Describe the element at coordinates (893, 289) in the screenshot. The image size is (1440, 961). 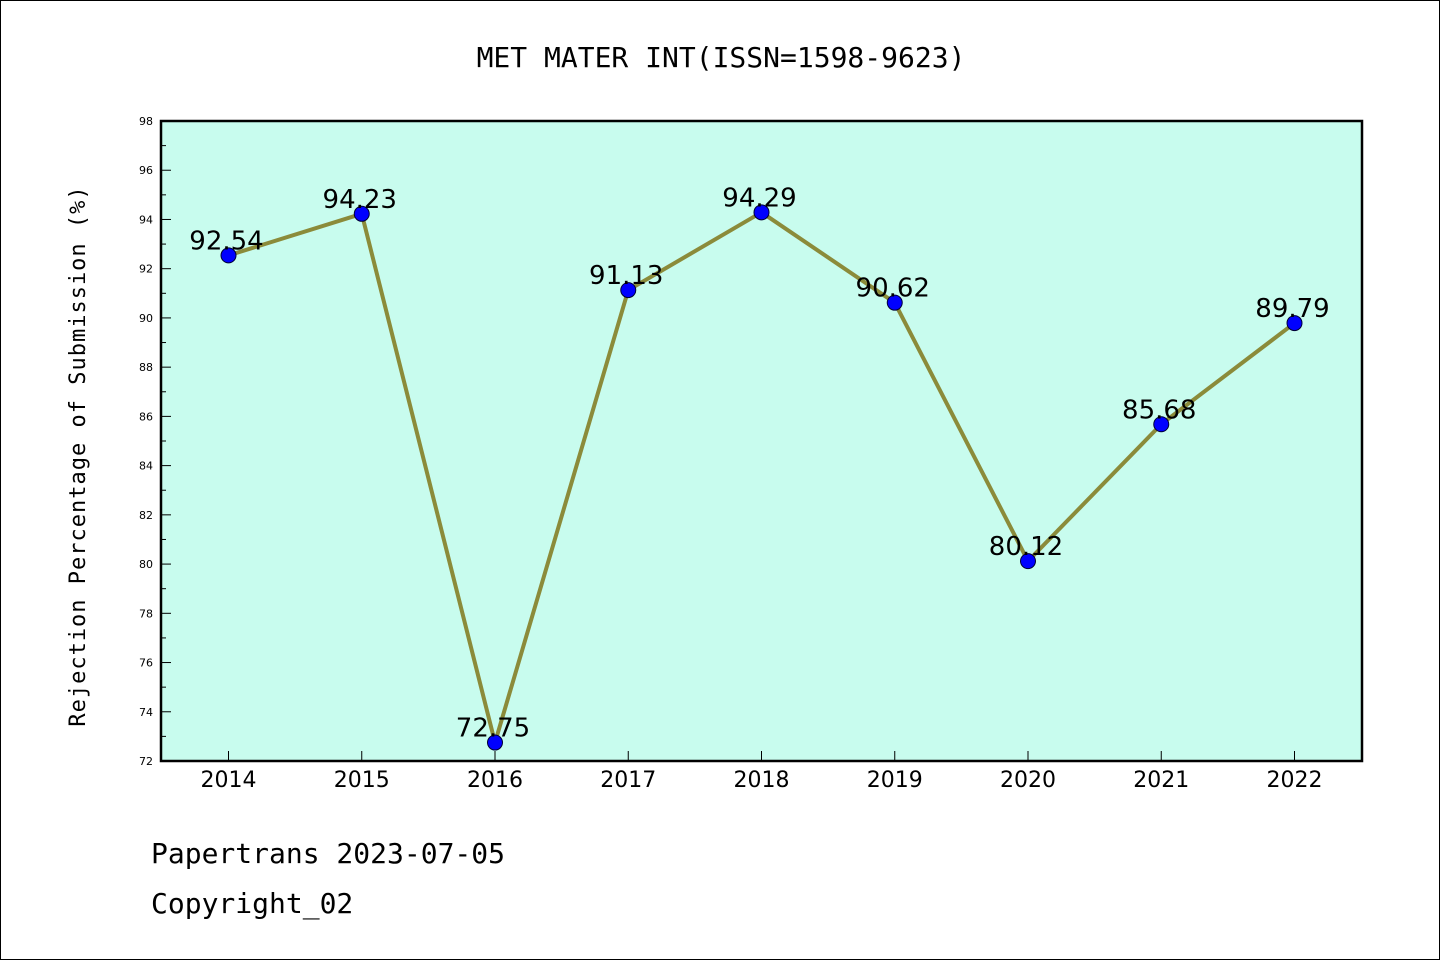
I see `data-label: 90.62` at that location.